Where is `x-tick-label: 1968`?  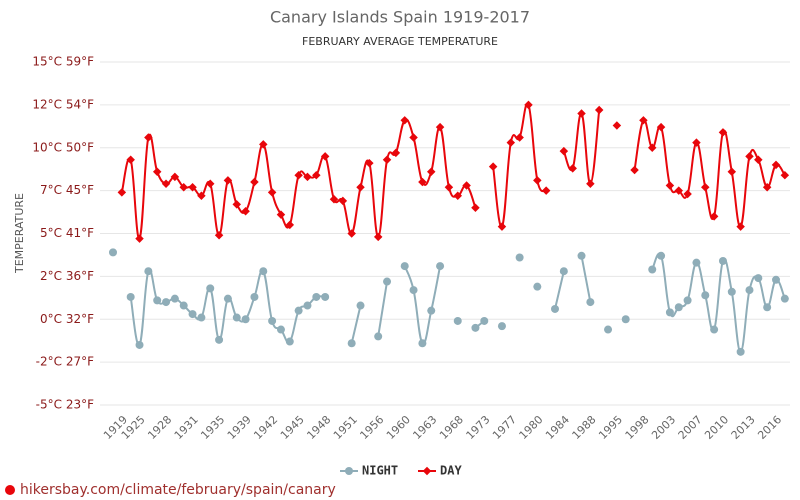
x-tick-label: 1968 is located at coordinates (451, 427).